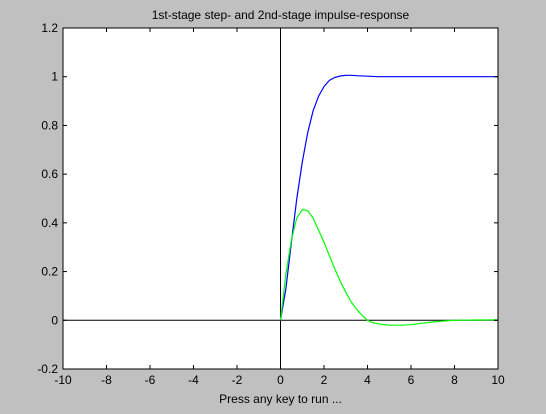  I want to click on x-tick-label: 8, so click(454, 380).